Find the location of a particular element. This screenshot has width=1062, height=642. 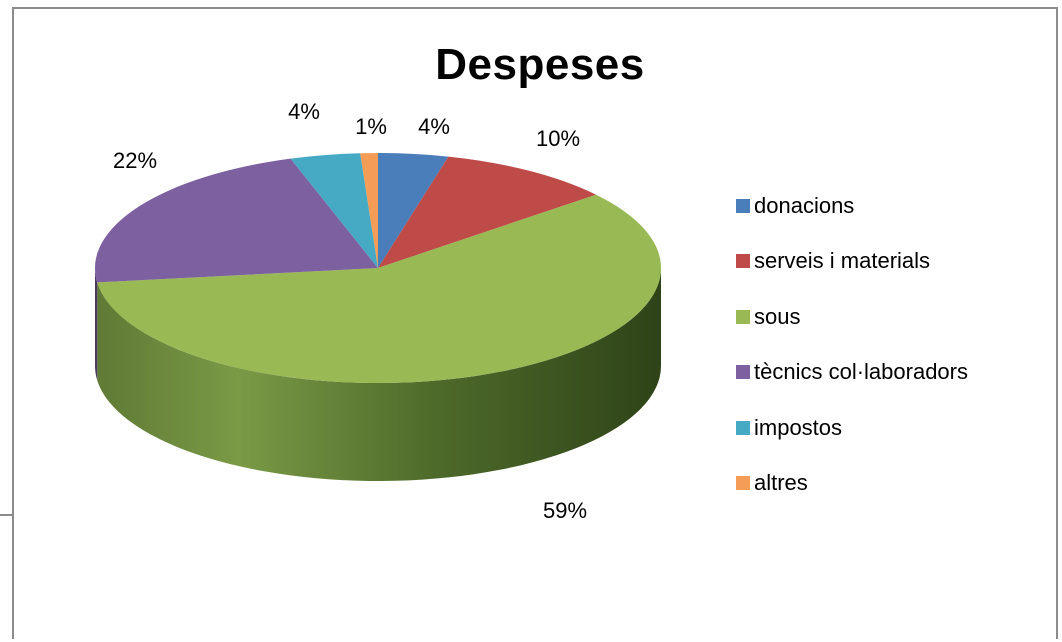

legend-item: impostos is located at coordinates (852, 428).